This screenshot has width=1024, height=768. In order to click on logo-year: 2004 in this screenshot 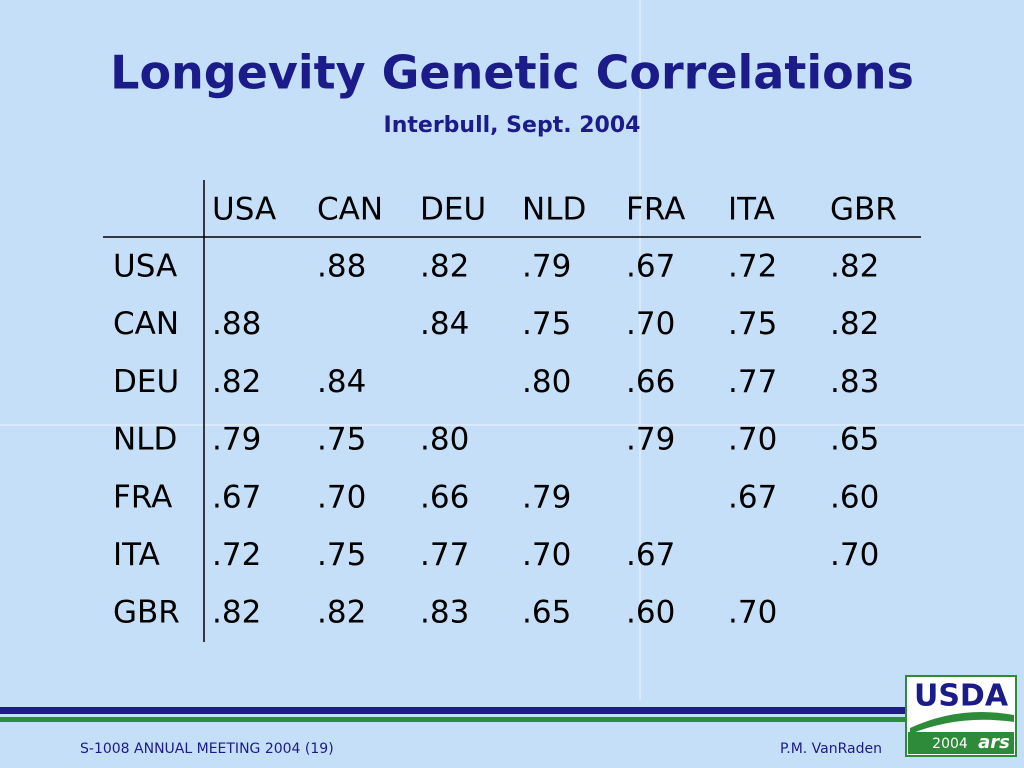, I will do `click(950, 744)`.